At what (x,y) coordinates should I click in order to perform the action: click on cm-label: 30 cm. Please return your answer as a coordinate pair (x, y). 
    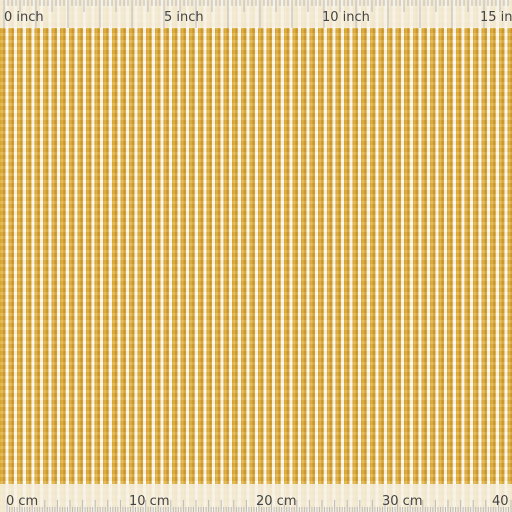
    Looking at the image, I should click on (402, 501).